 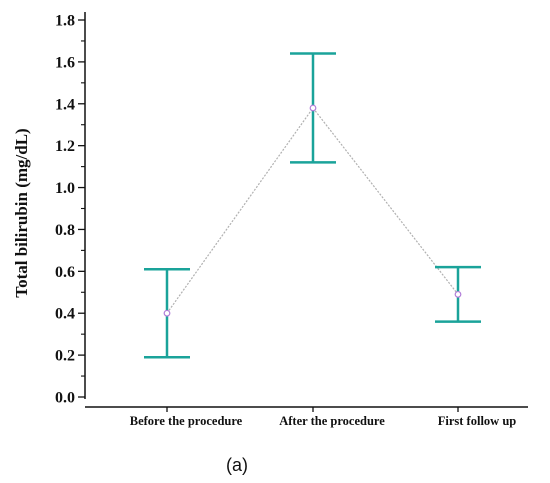 I want to click on panel-label: (a), so click(x=237, y=465).